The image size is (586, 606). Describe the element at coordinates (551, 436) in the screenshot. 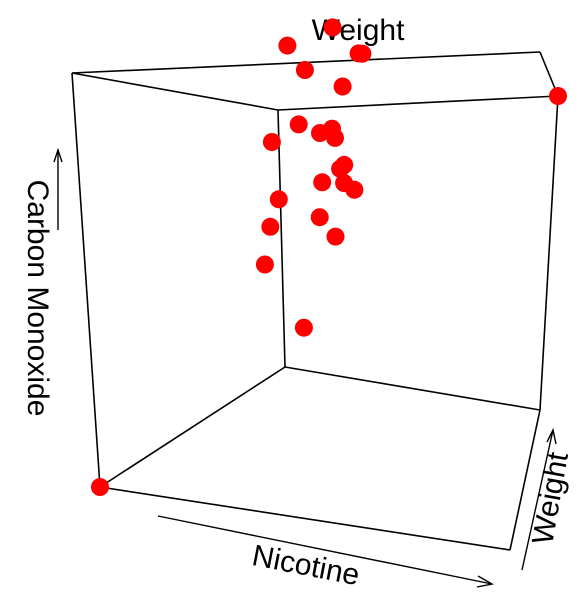

I see `y-axis-arrowhead` at that location.